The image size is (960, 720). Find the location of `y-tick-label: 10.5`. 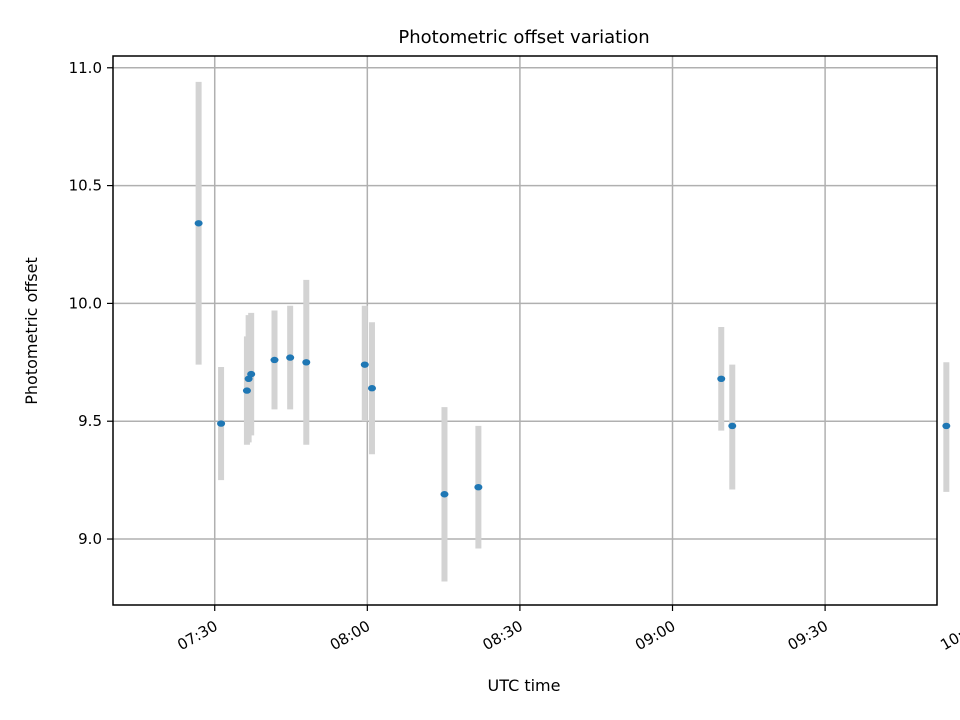

y-tick-label: 10.5 is located at coordinates (85, 186).